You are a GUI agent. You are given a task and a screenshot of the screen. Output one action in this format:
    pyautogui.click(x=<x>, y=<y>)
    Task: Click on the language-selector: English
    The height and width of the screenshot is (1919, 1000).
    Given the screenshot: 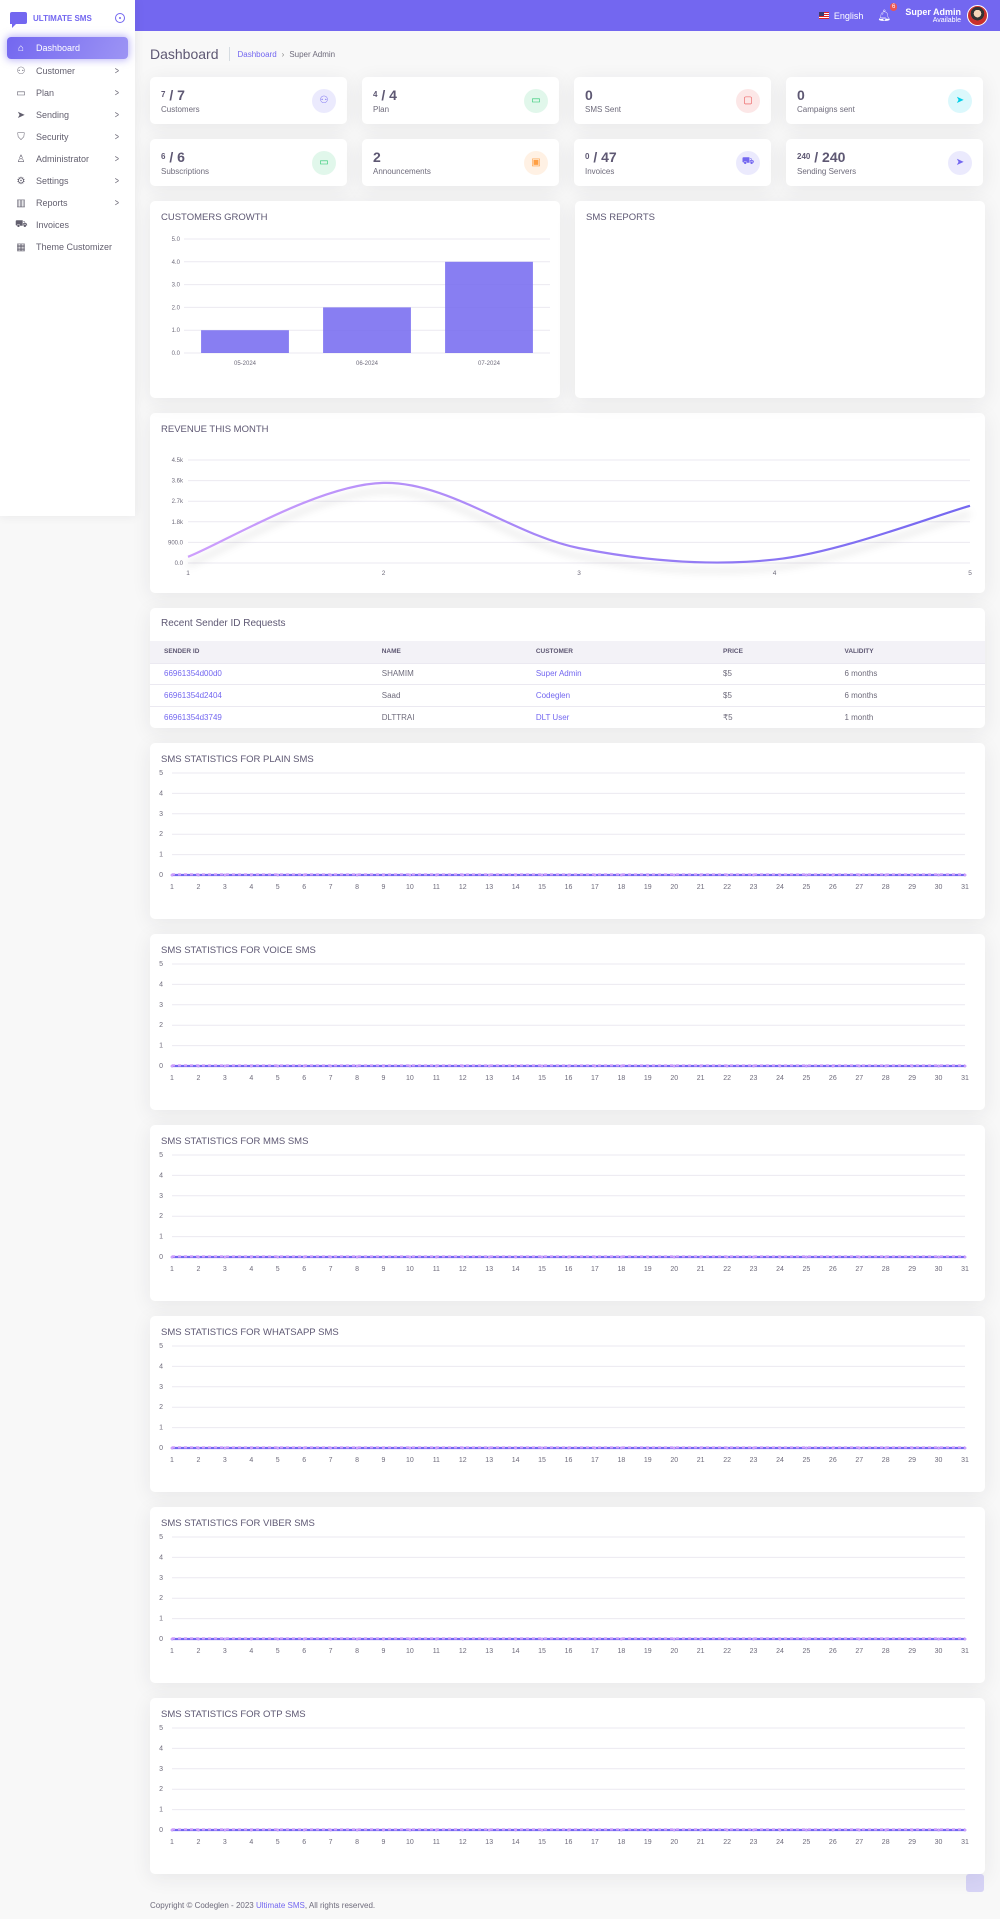 What is the action you would take?
    pyautogui.click(x=840, y=16)
    